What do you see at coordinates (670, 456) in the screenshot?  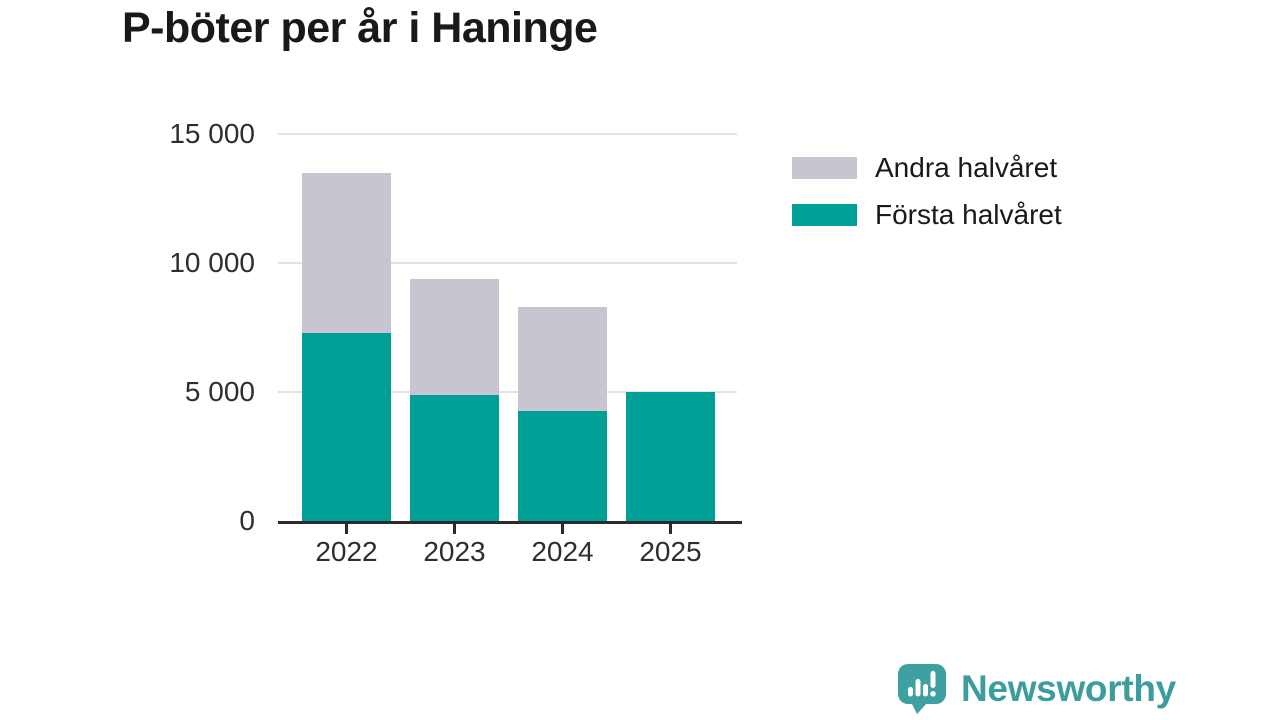 I see `bar-2025-f-rsta-halv-ret` at bounding box center [670, 456].